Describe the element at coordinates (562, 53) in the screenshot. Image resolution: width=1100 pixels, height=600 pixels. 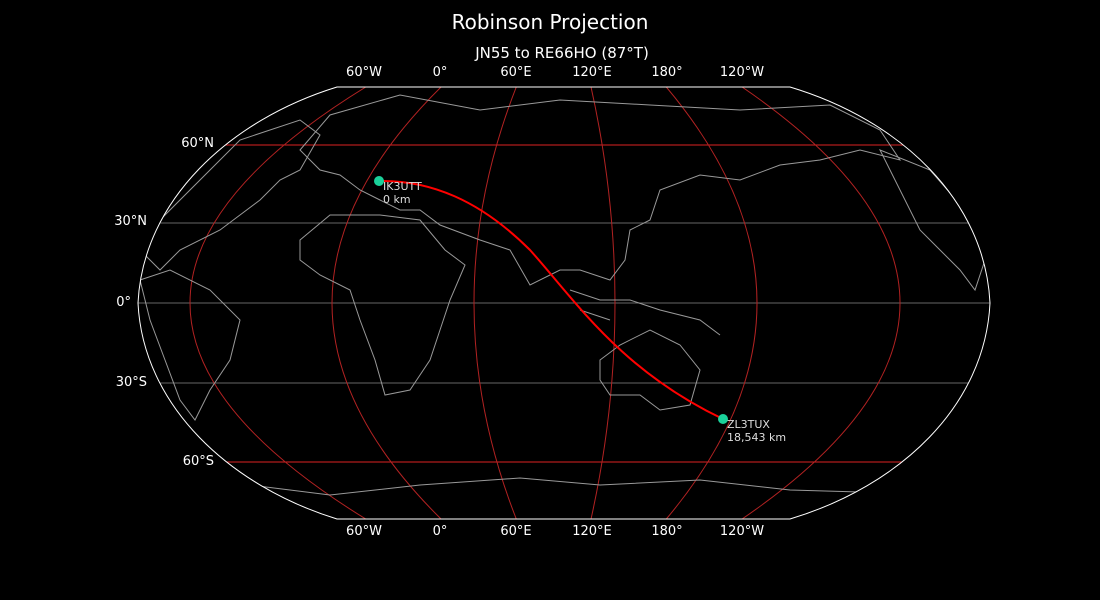
I see `map-subtitle: JN55 to RE66HO (87°T)` at that location.